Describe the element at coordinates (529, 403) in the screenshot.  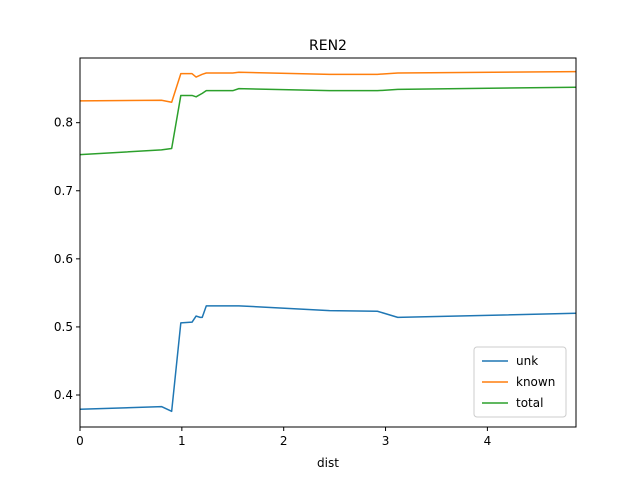
I see `legend-label-total: total` at that location.